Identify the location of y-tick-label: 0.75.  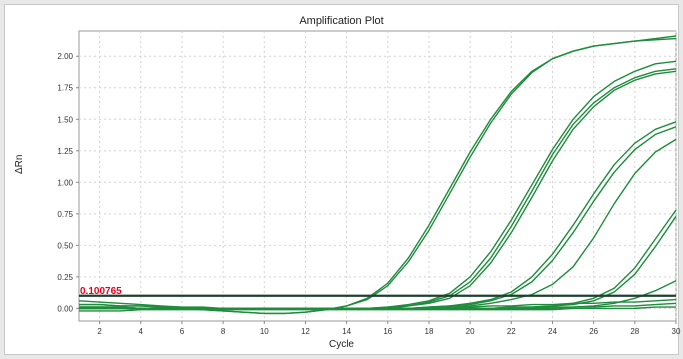
(65, 214).